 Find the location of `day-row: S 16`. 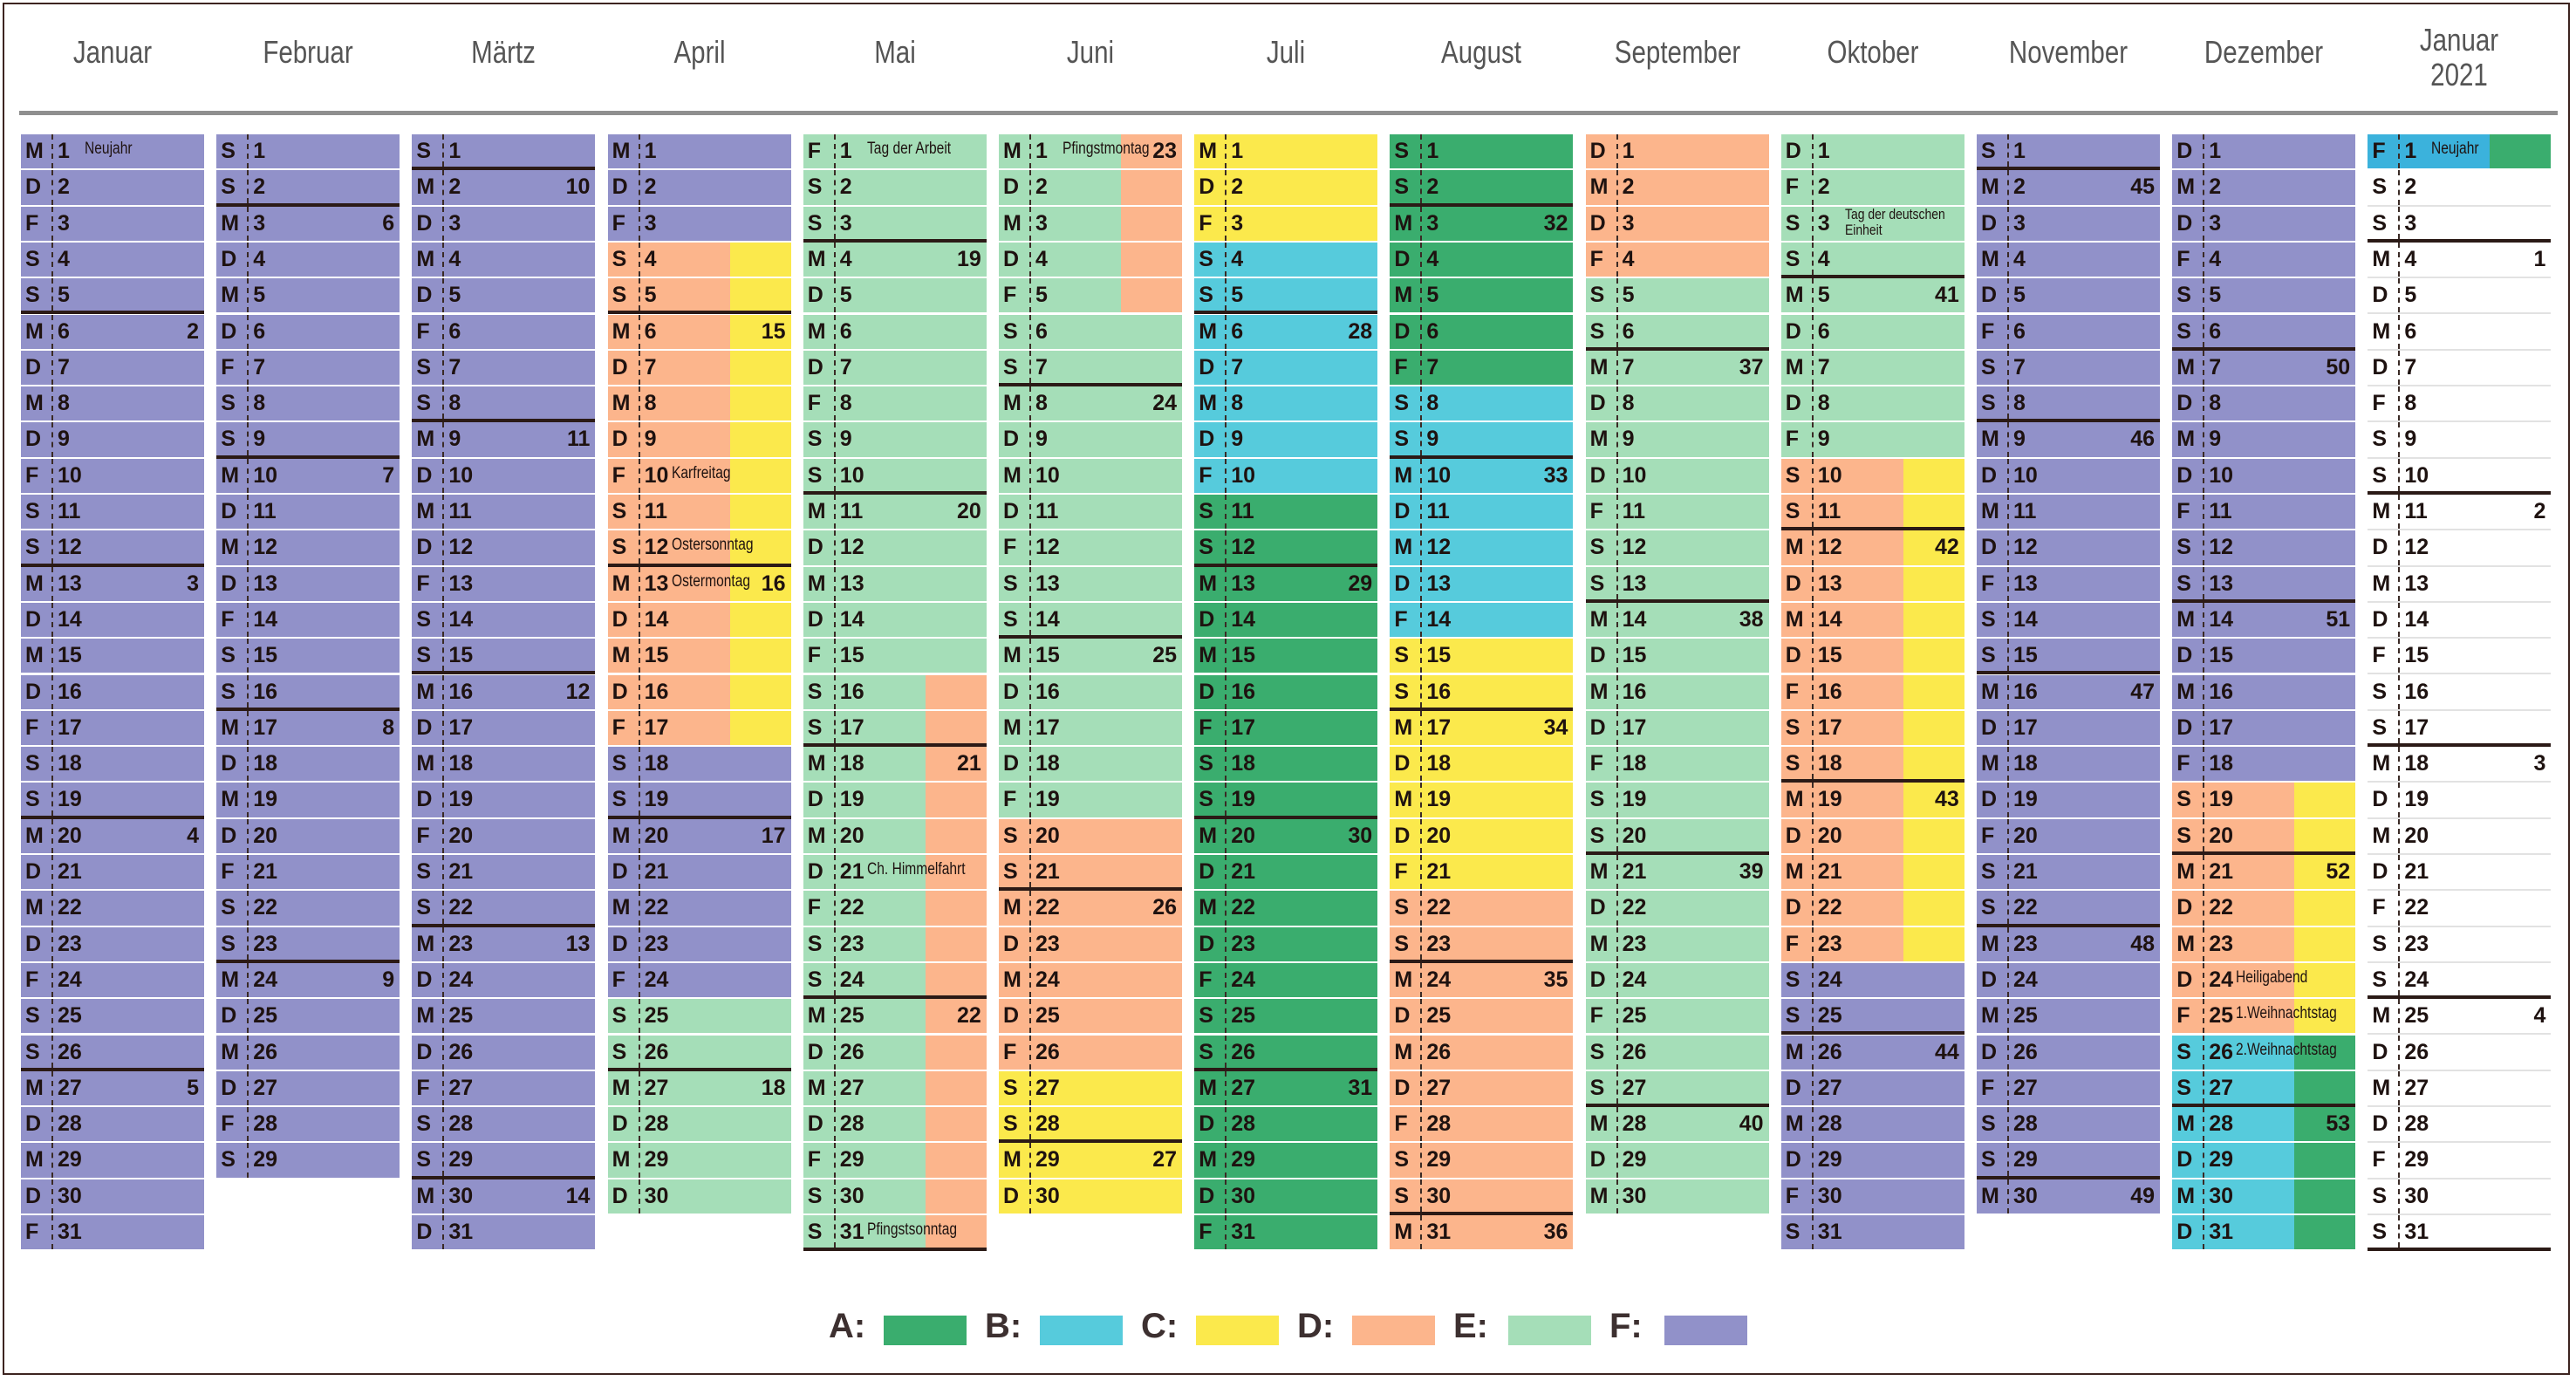

day-row: S 16 is located at coordinates (1482, 692).